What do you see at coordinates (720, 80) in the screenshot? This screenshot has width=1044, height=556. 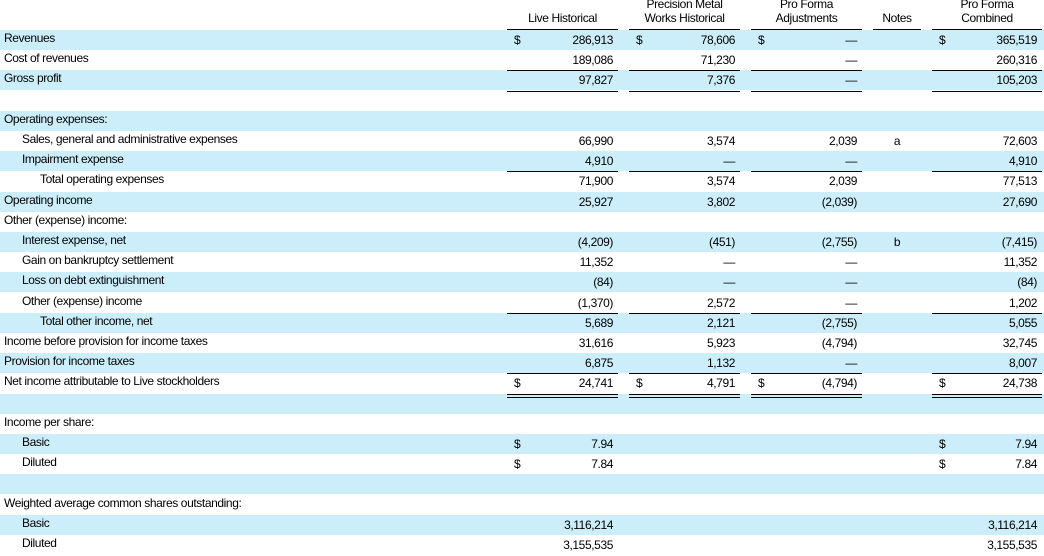 I see `cell-value: 7,376` at bounding box center [720, 80].